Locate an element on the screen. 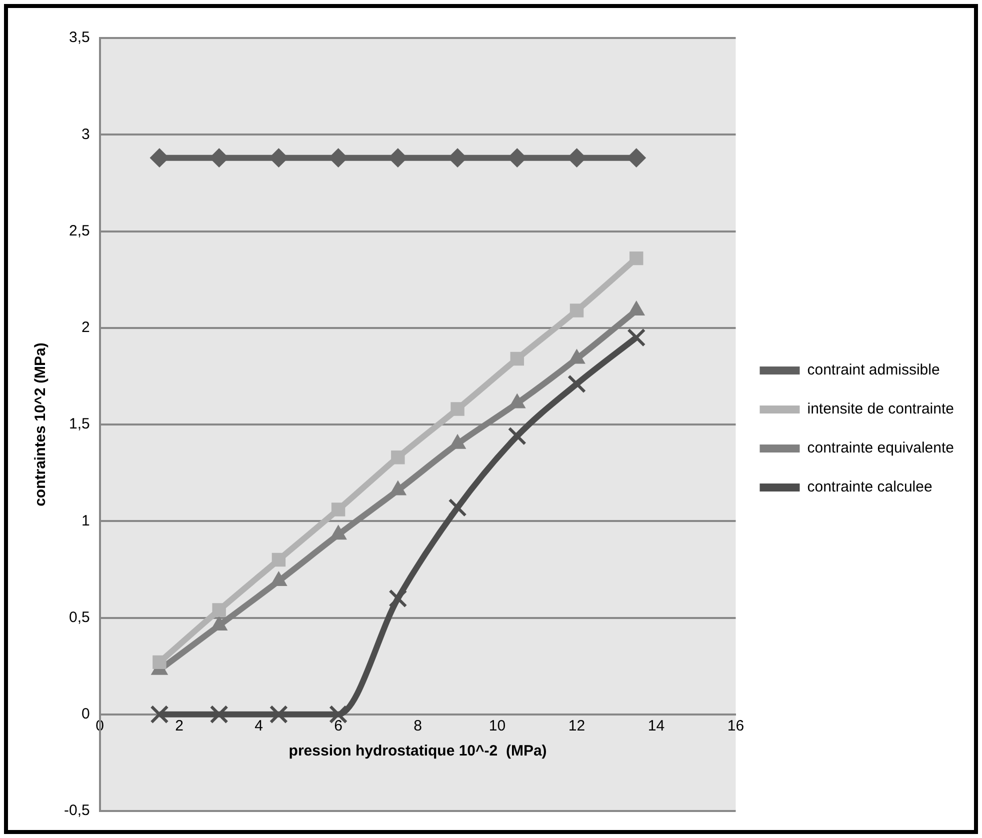  x-tick-label: 10 is located at coordinates (497, 726).